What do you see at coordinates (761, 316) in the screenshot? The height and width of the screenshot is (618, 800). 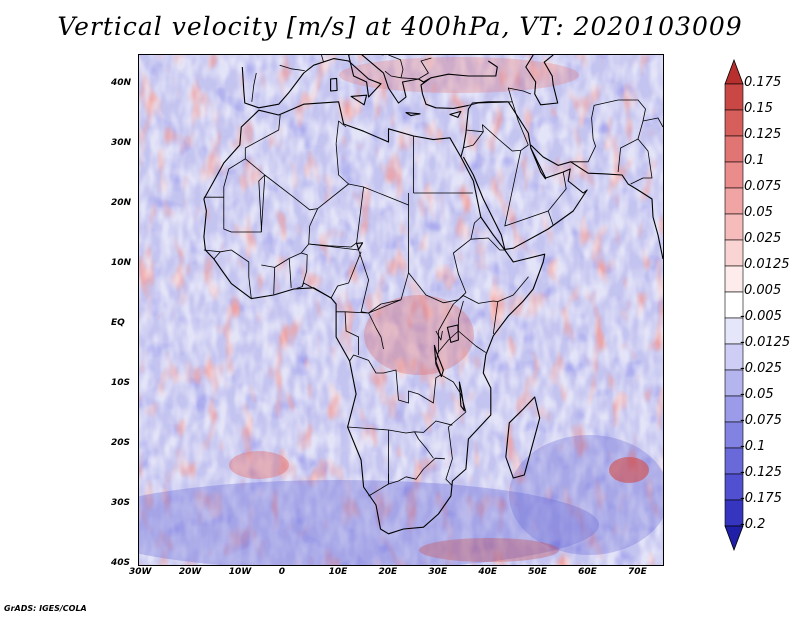 I see `colorbar-label: -0.005` at bounding box center [761, 316].